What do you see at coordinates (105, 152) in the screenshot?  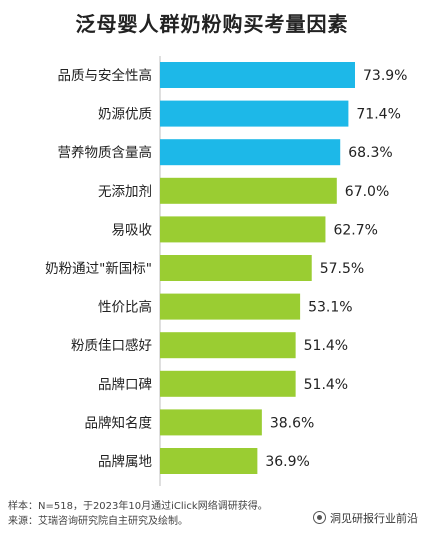 I see `category-label: 营养物质含量高` at bounding box center [105, 152].